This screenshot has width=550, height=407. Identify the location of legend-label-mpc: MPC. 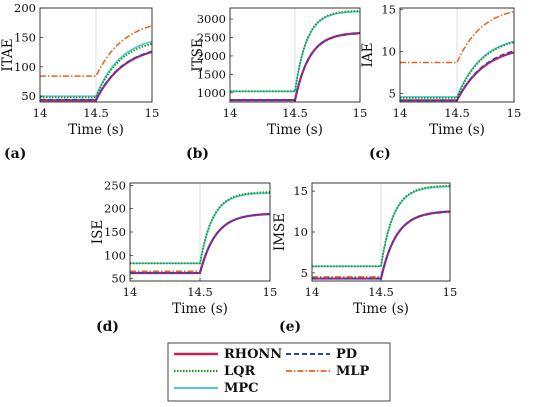
(241, 388).